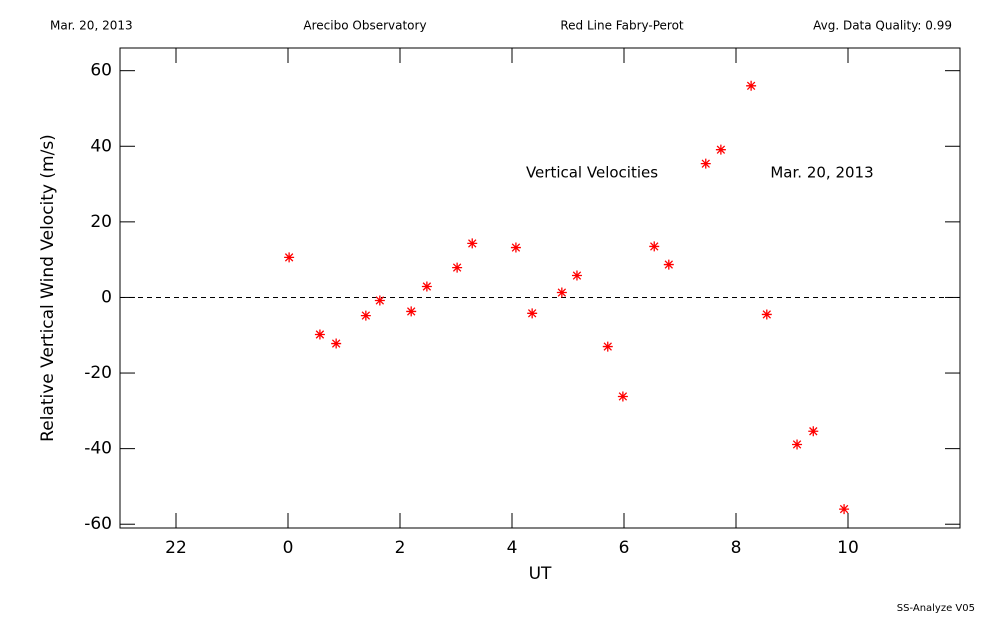 The image size is (1000, 625). I want to click on y-axis-label: Relative Vertical Wind Velocity (m/s), so click(48, 288).